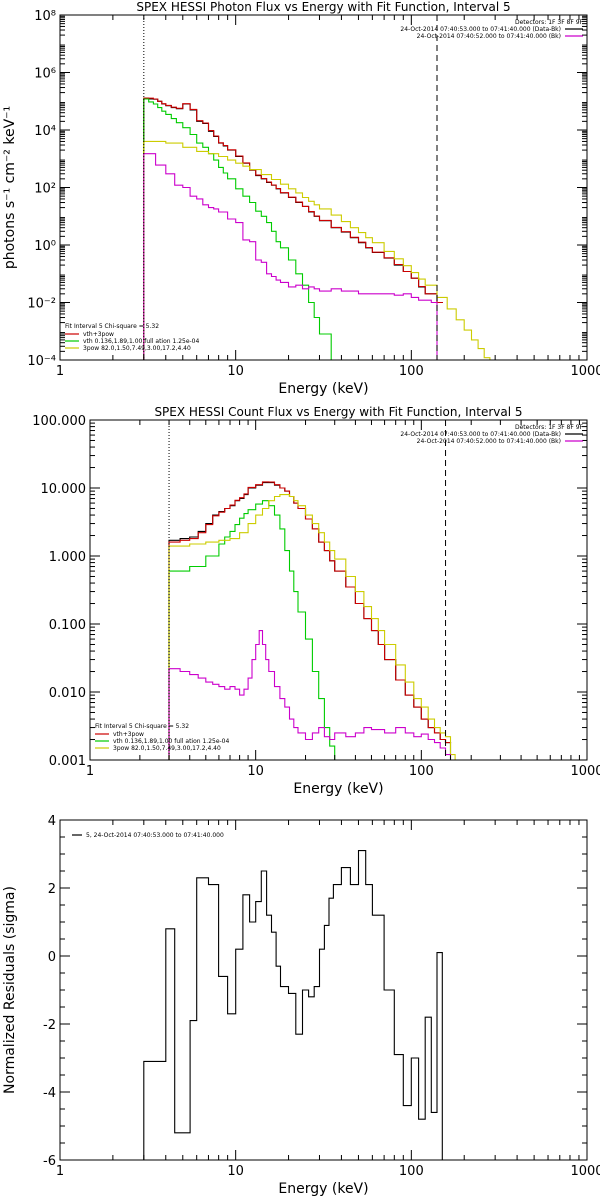 The width and height of the screenshot is (600, 1200). What do you see at coordinates (41, 361) in the screenshot?
I see `y-tick-label: 10⁻⁴` at bounding box center [41, 361].